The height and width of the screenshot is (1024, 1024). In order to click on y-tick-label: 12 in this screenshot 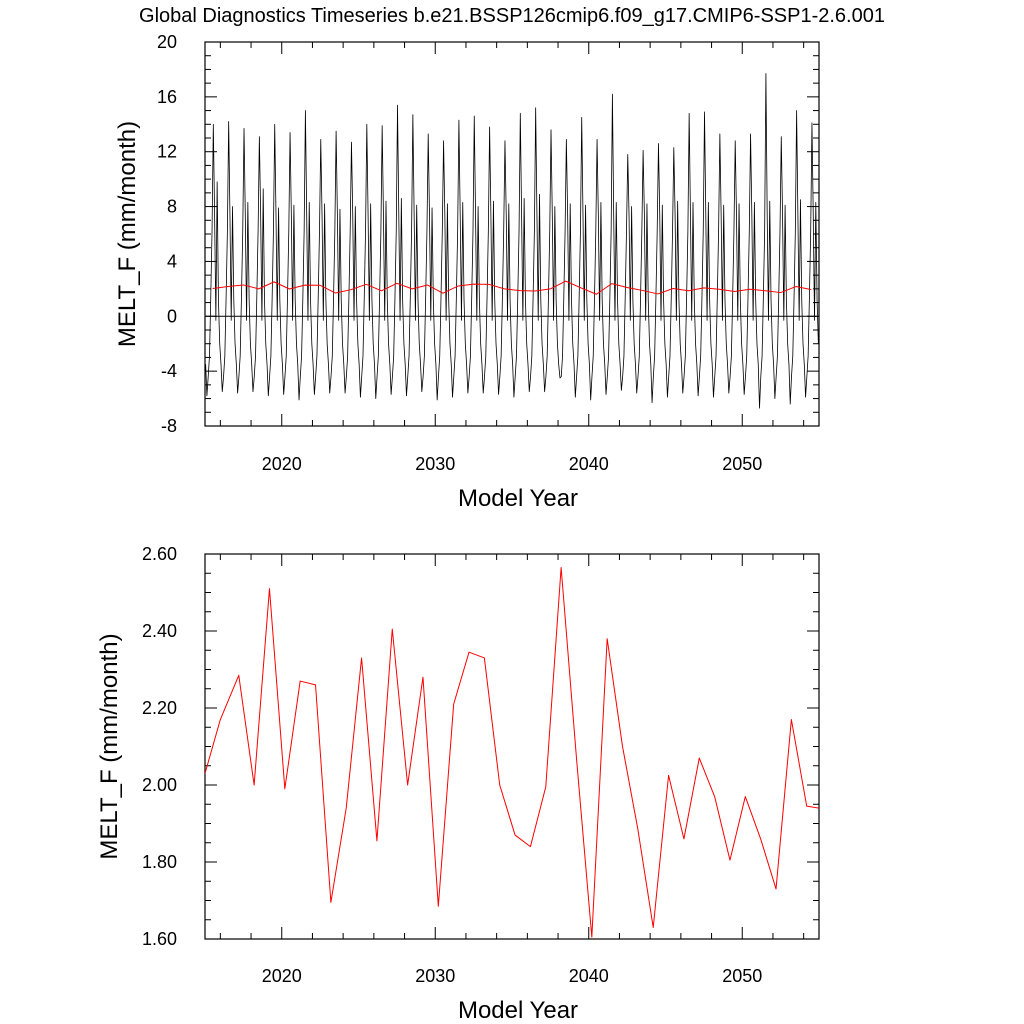, I will do `click(167, 152)`.